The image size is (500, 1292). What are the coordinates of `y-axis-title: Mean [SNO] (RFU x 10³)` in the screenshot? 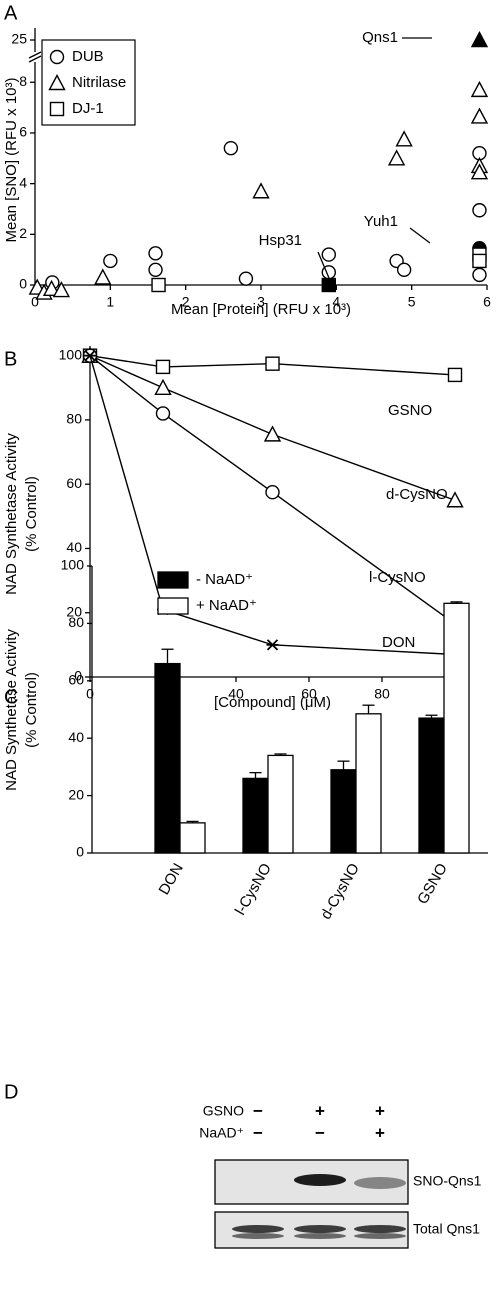 It's located at (11, 159).